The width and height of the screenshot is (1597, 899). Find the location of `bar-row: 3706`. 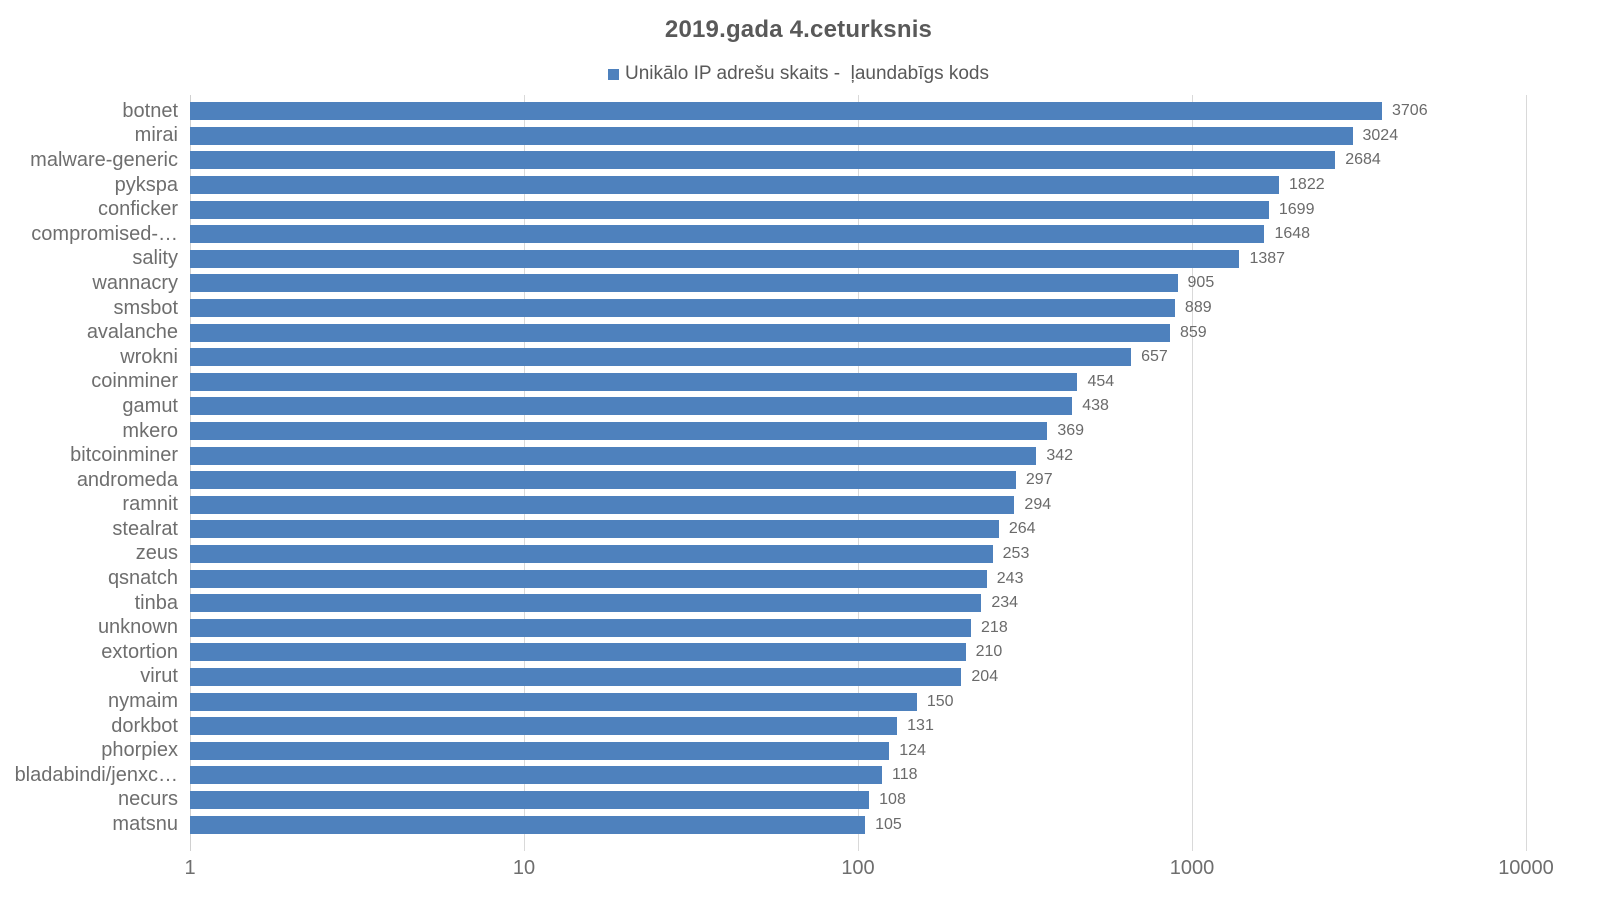

bar-row: 3706 is located at coordinates (858, 111).